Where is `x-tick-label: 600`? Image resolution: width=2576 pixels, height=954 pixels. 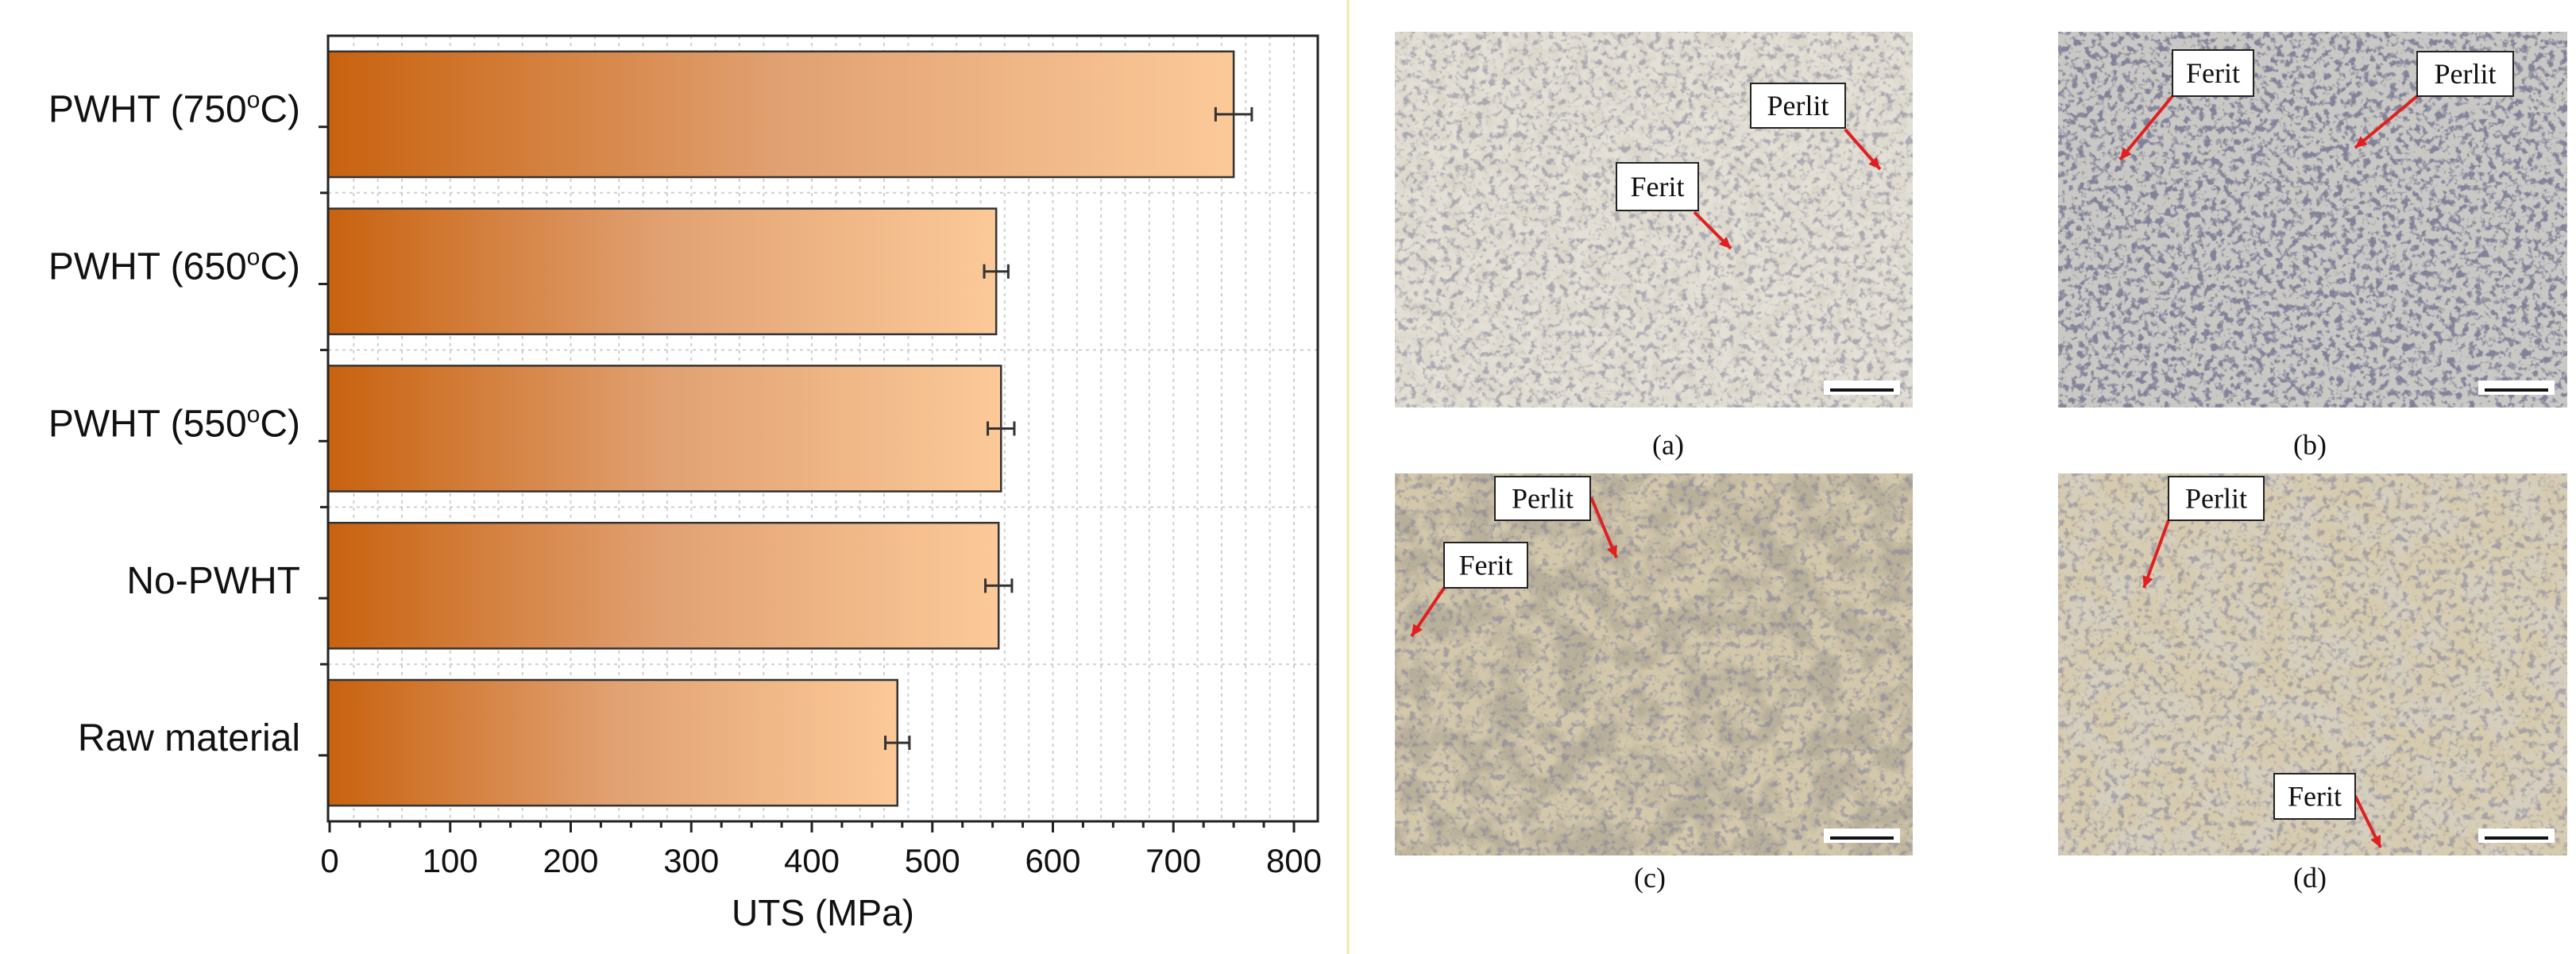 x-tick-label: 600 is located at coordinates (1052, 860).